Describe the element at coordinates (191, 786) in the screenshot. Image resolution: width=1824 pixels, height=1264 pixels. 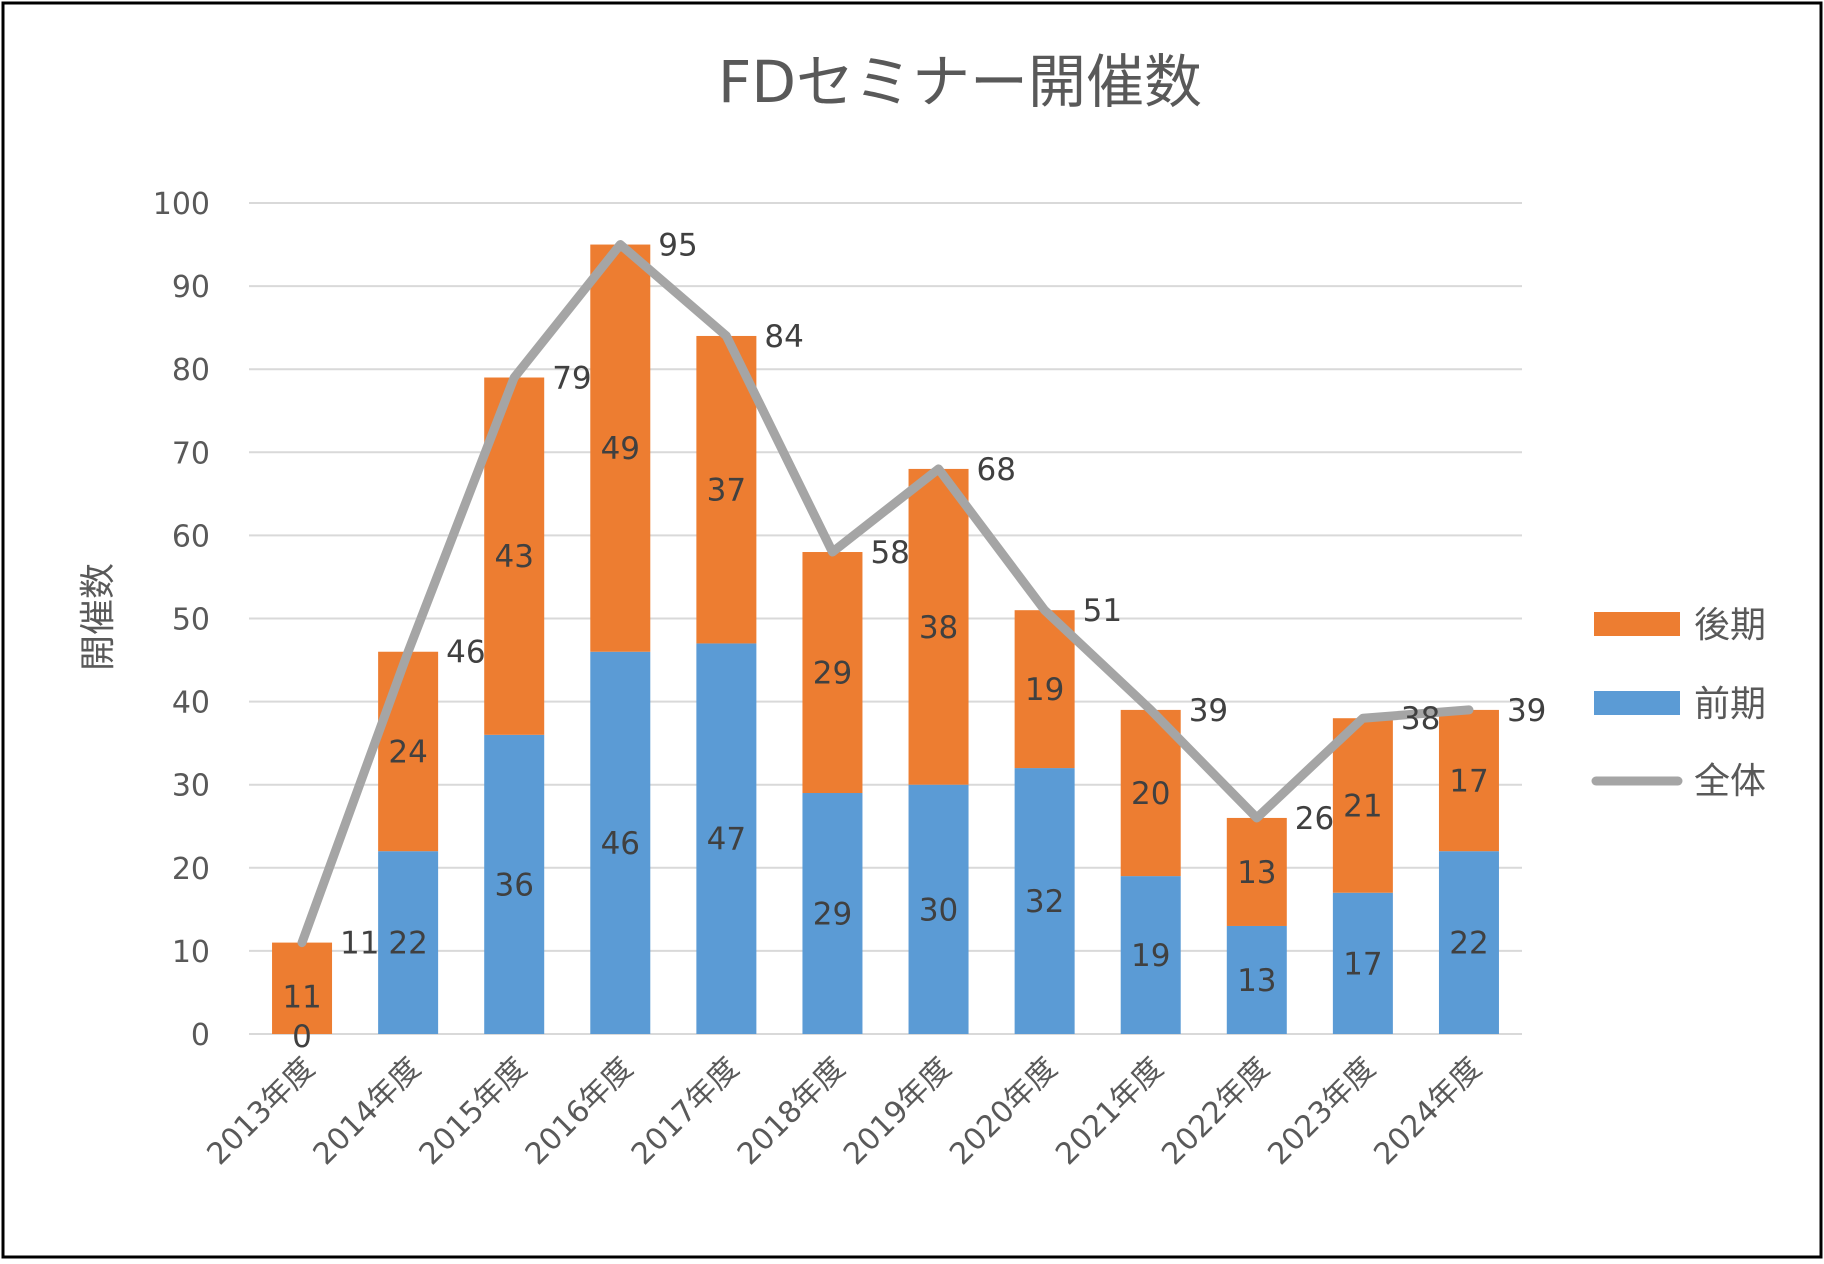
I see `y-tick-label: 30` at that location.